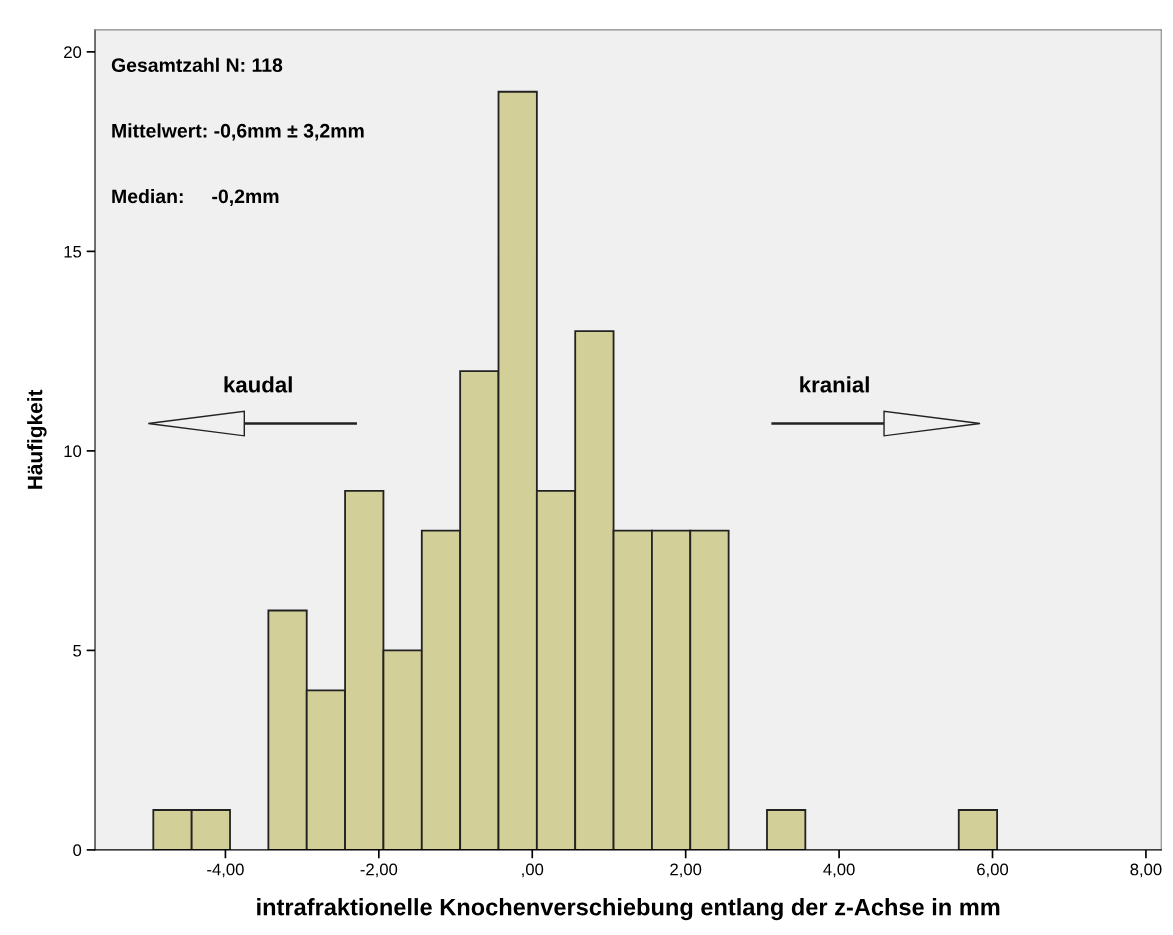 This screenshot has width=1173, height=935. I want to click on y-tick-label: 5, so click(77, 650).